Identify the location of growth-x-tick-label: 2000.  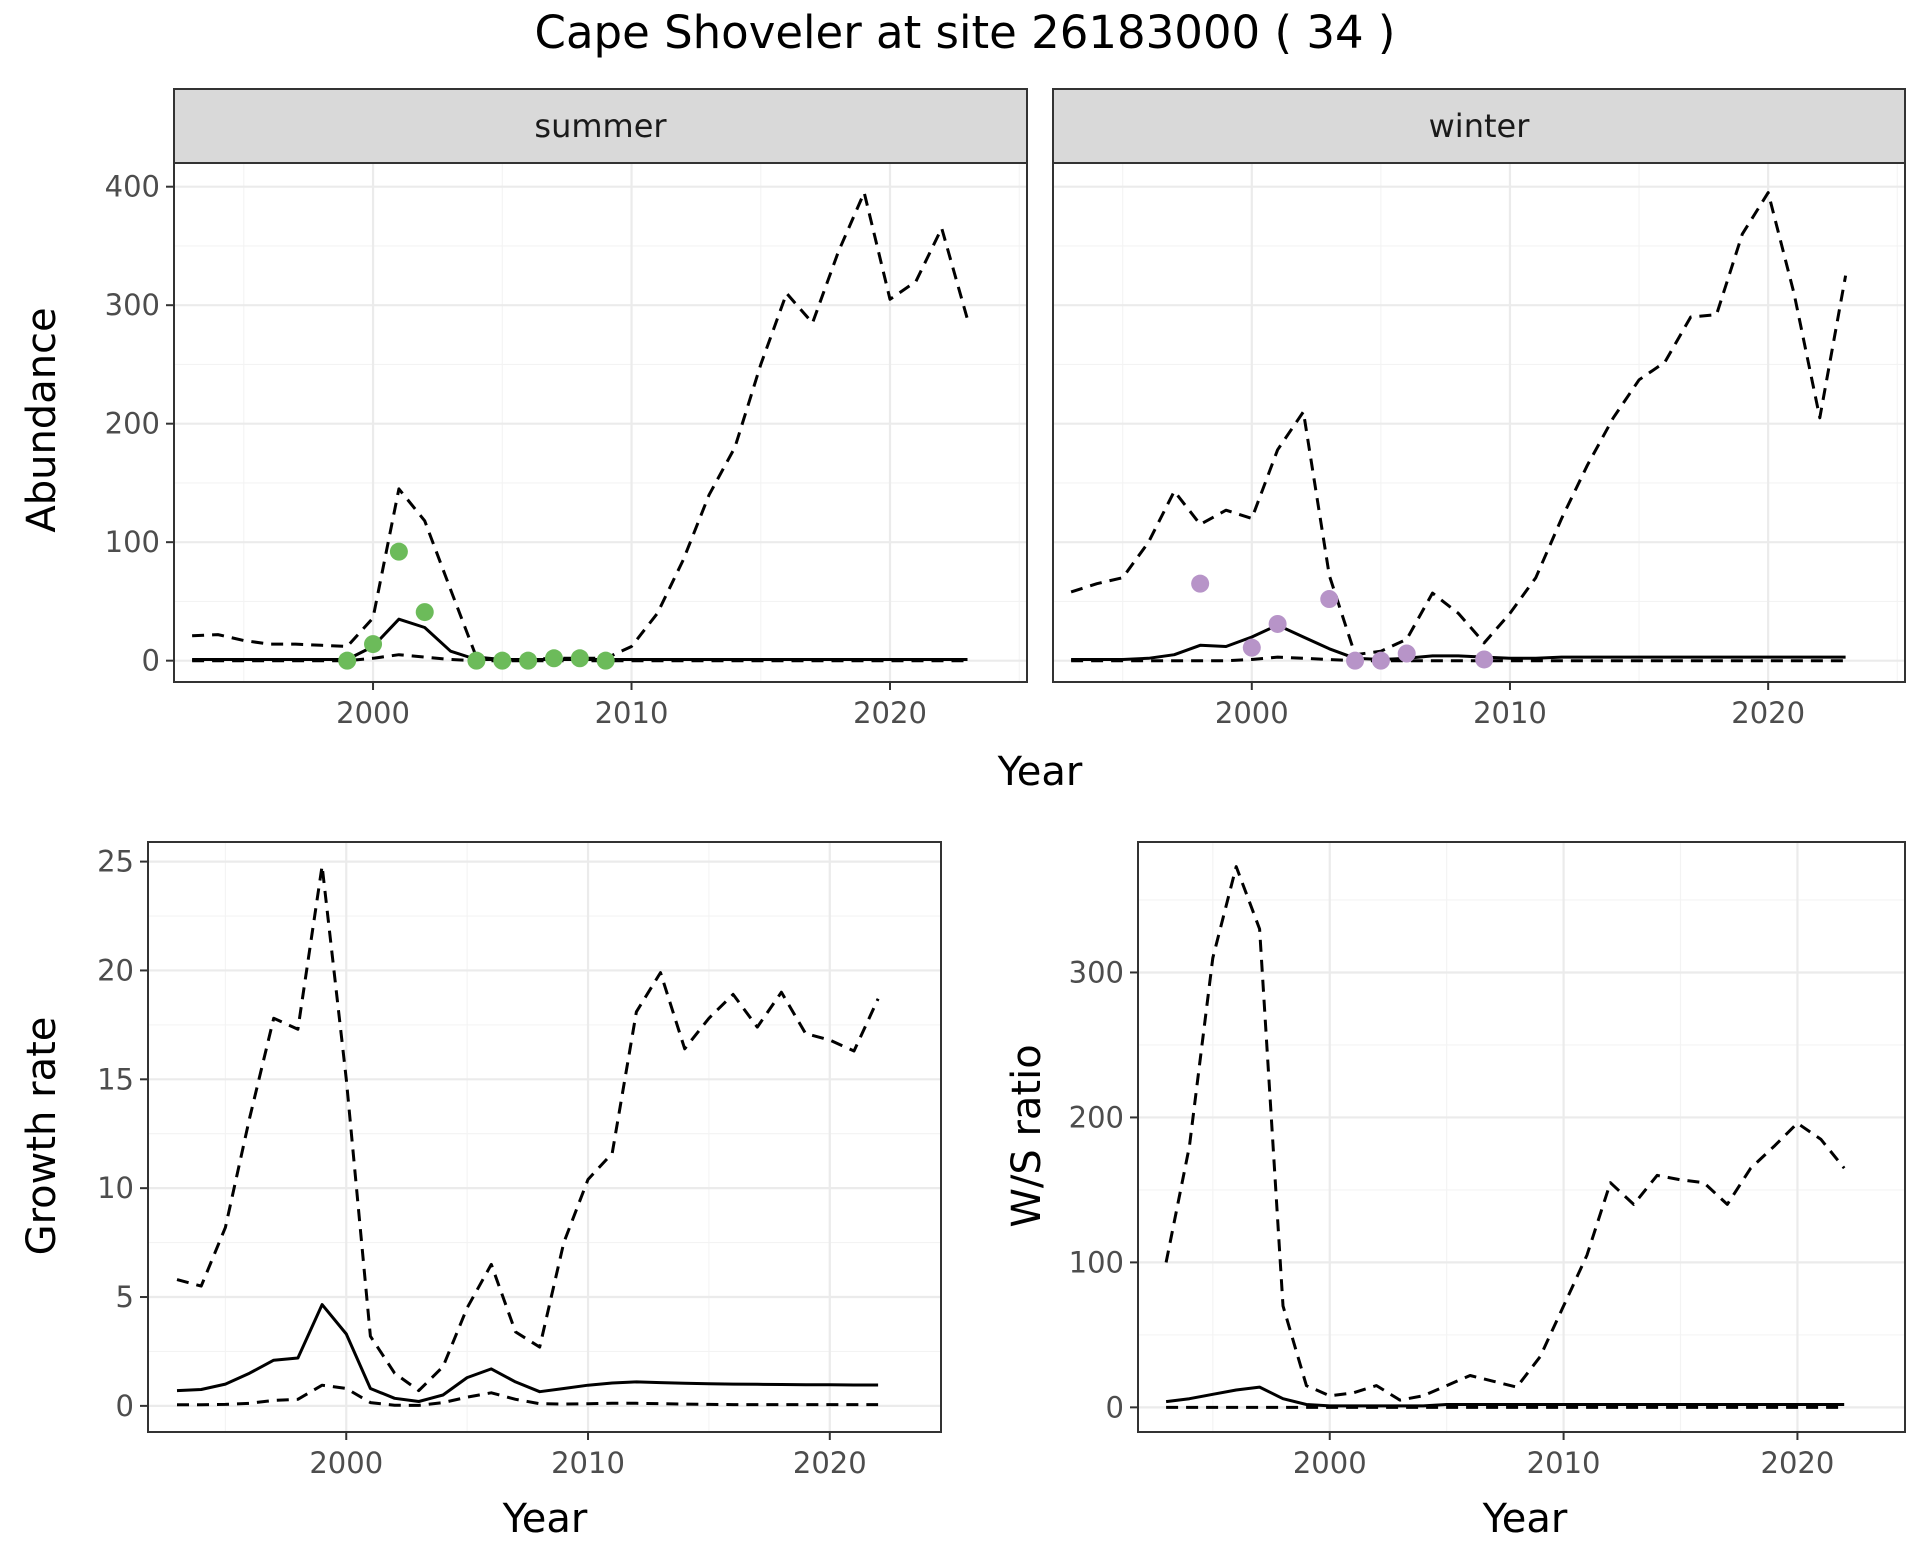
(346, 1463).